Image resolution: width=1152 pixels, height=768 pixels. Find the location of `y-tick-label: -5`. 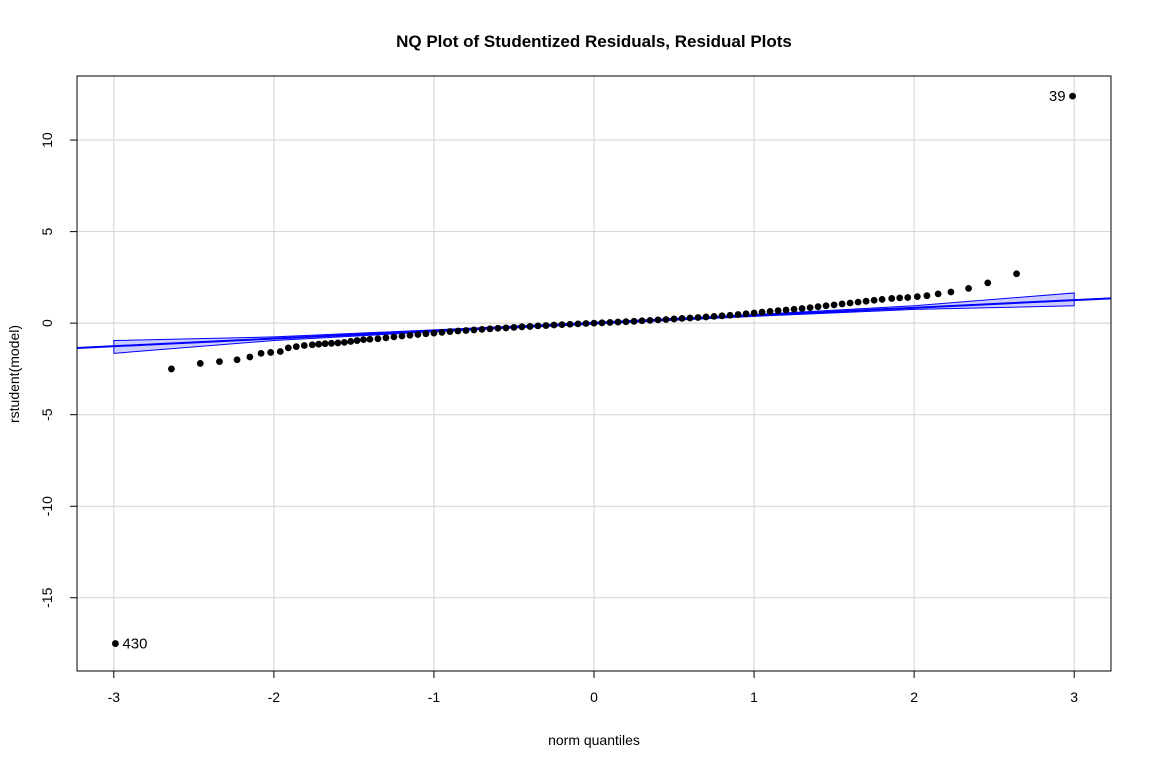

y-tick-label: -5 is located at coordinates (47, 414).